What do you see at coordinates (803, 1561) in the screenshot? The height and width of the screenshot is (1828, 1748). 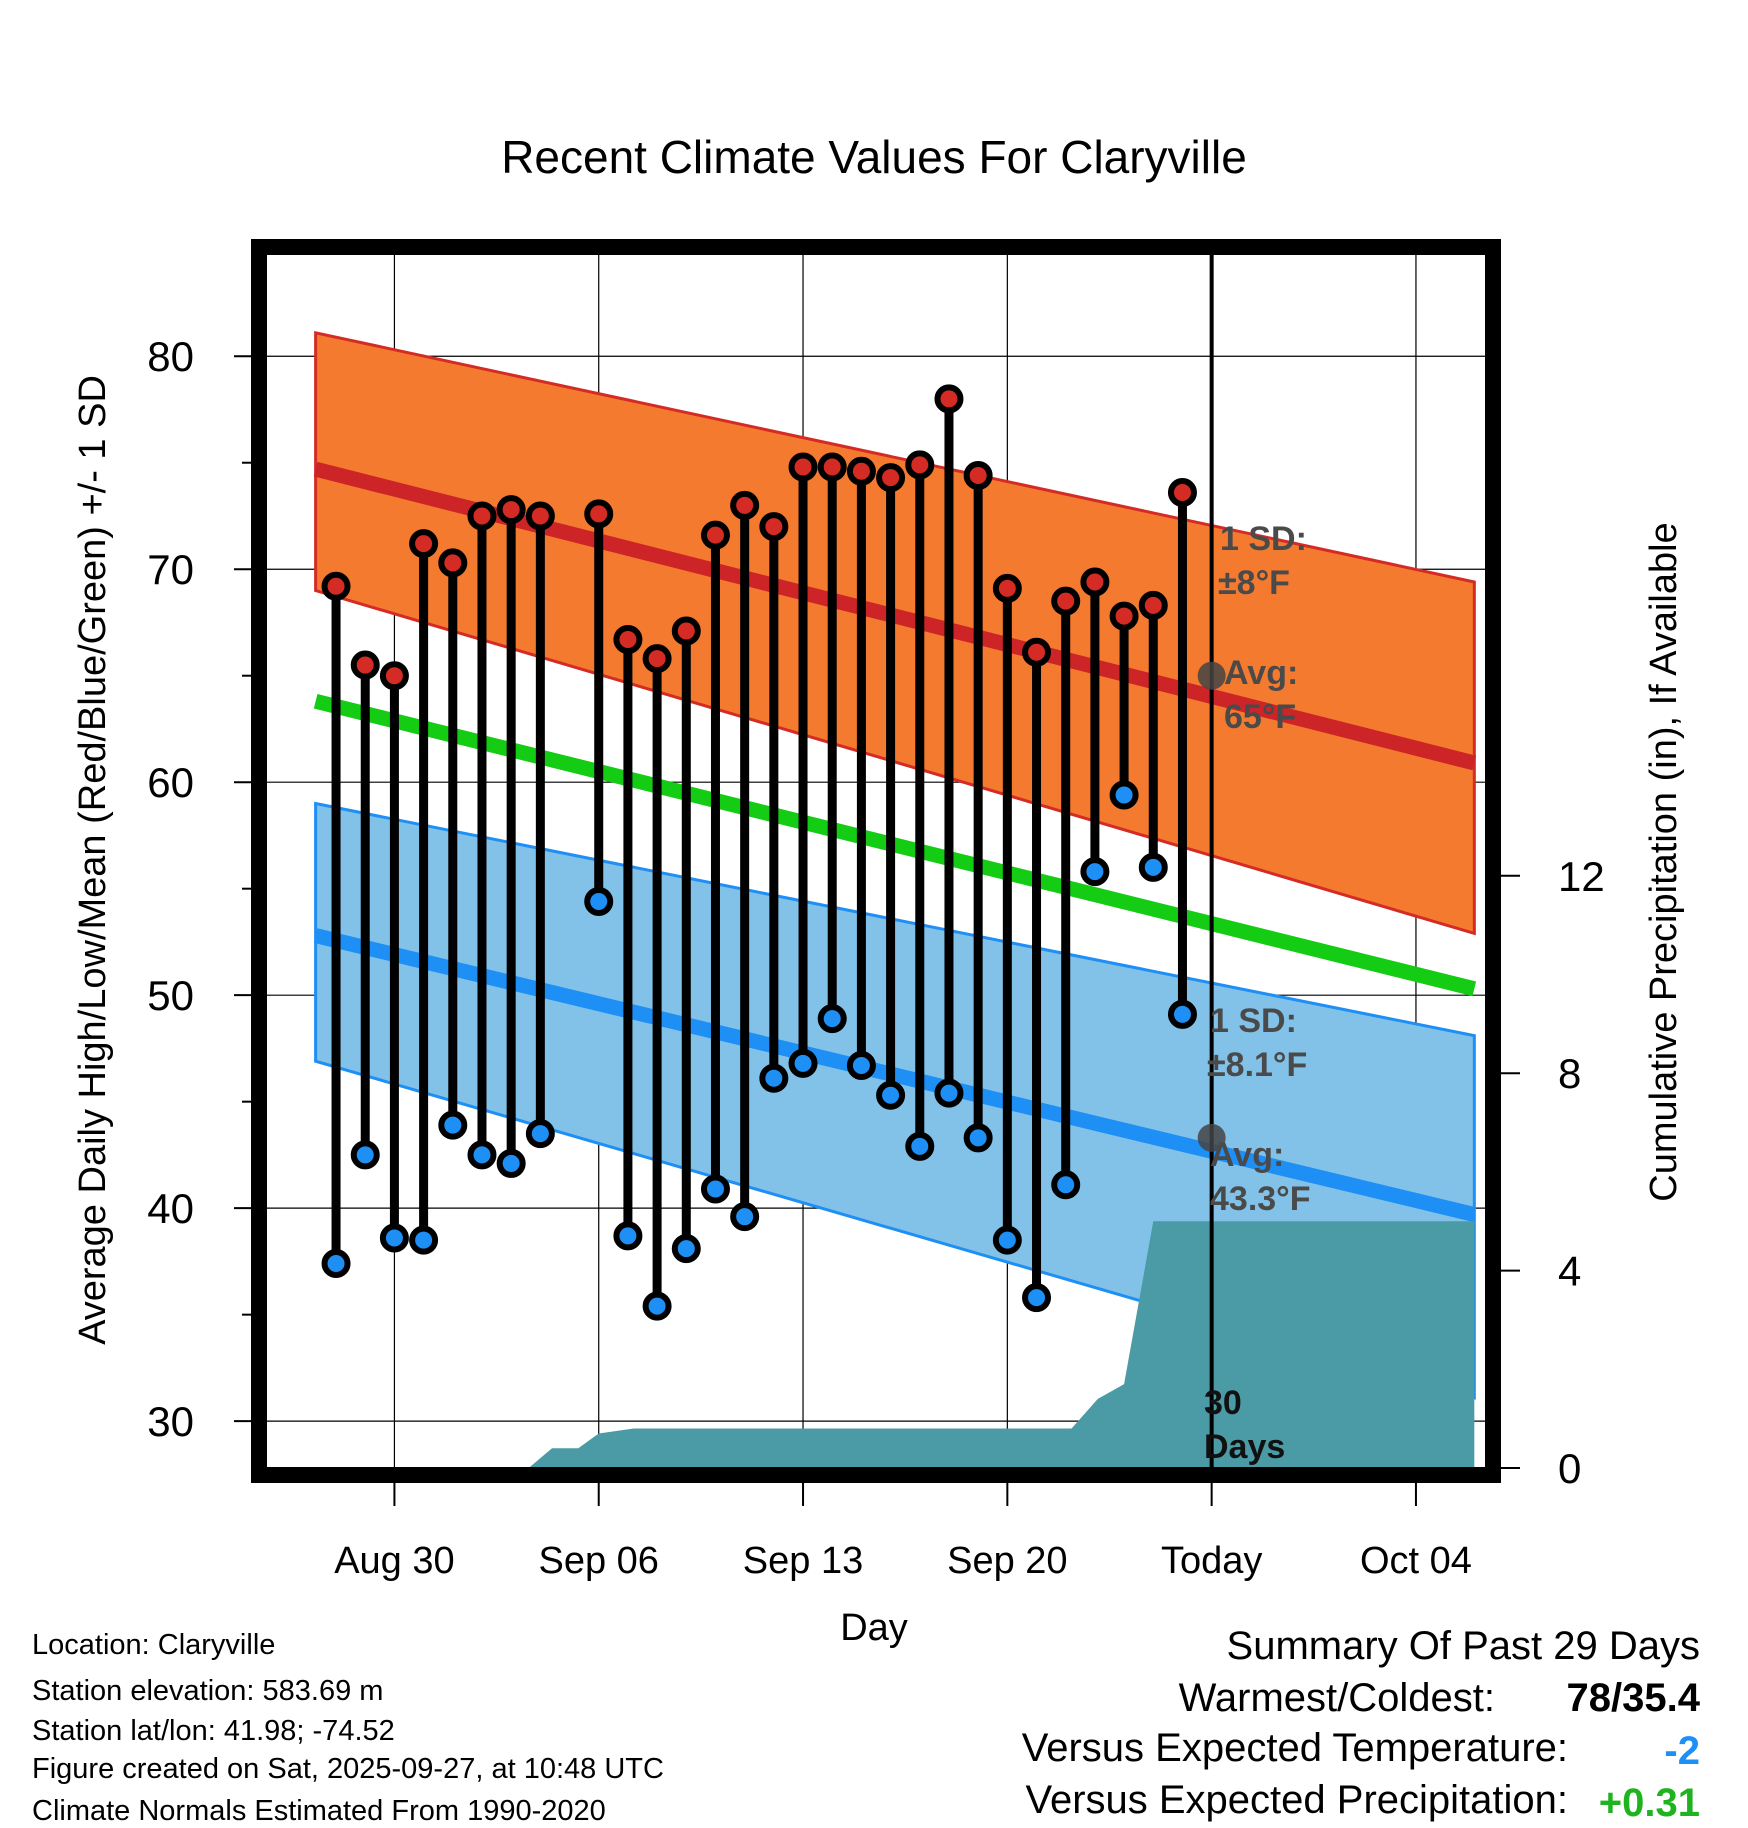 I see `x-tick-label: Sep 13` at bounding box center [803, 1561].